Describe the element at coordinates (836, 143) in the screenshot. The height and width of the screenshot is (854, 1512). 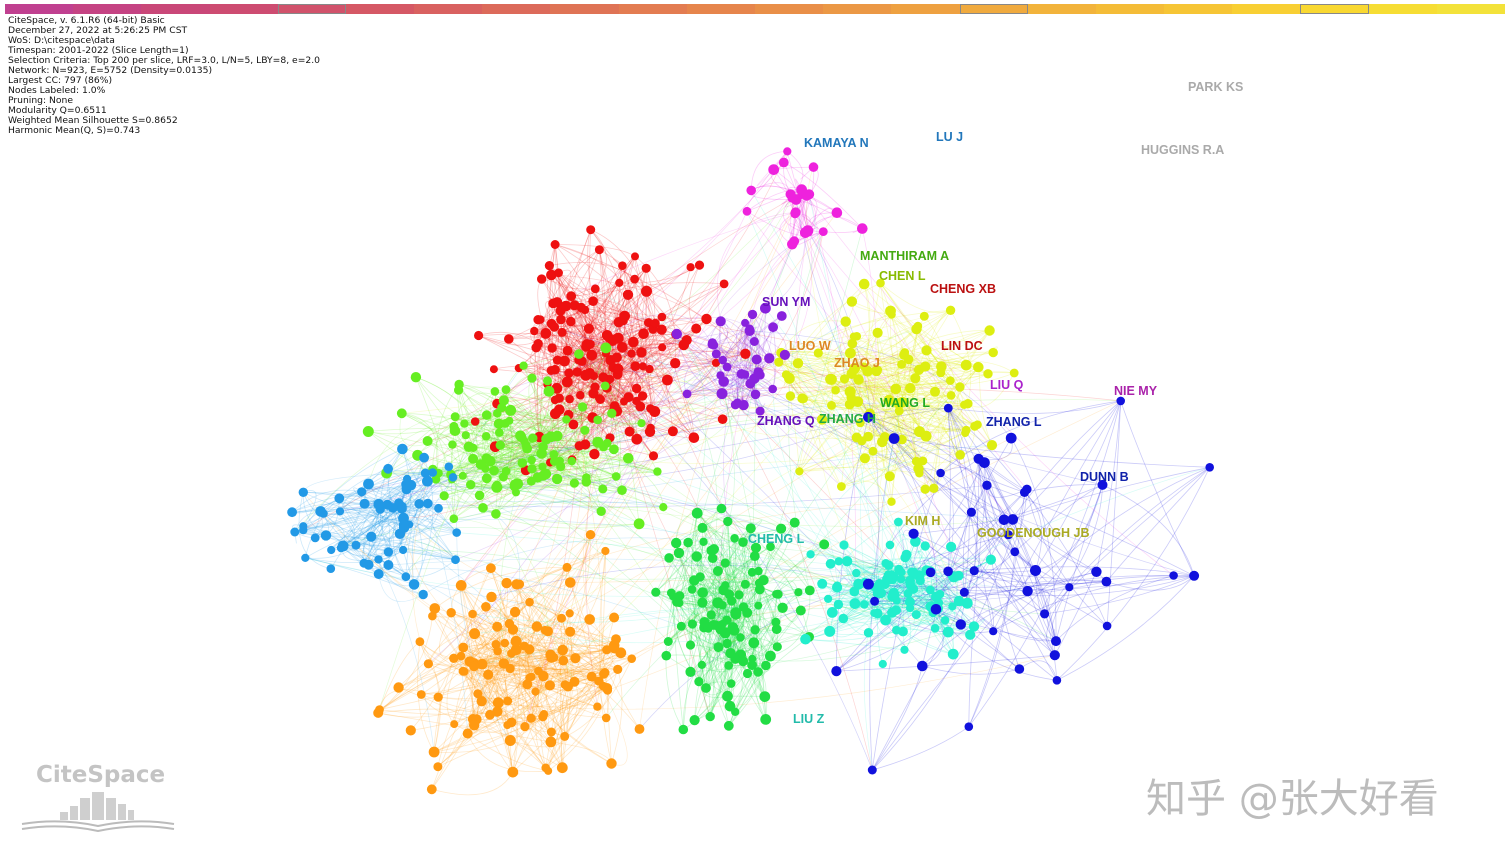
I see `node-label: KAMAYA N` at that location.